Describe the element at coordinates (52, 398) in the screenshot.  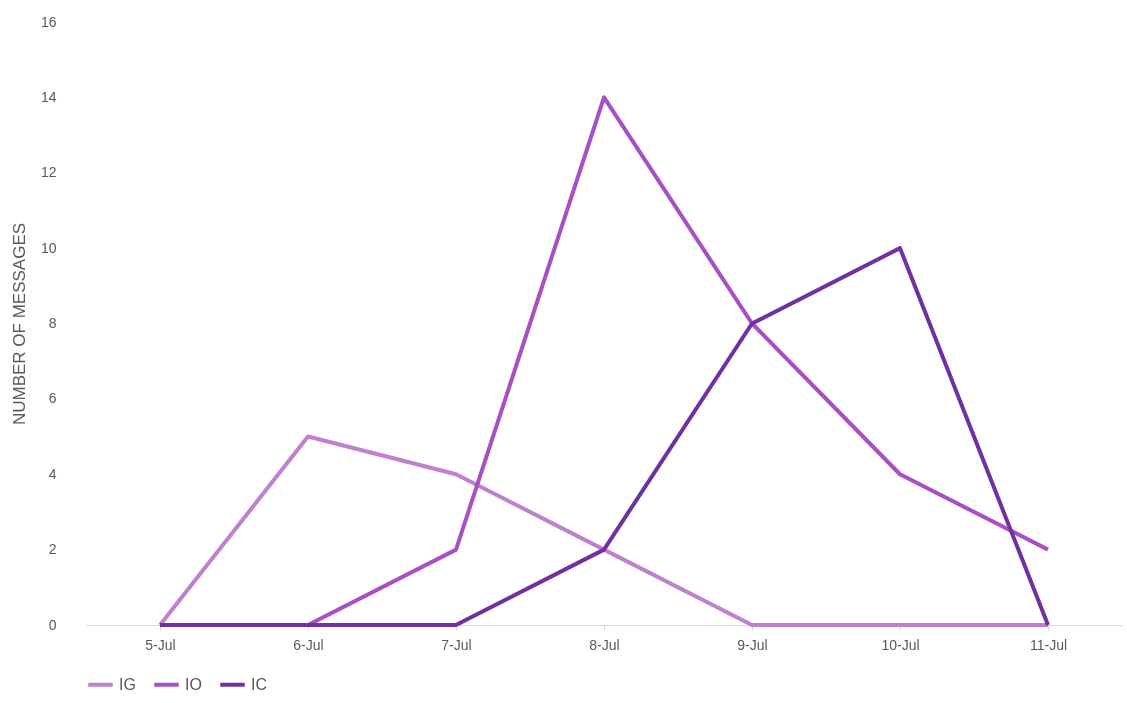
I see `y-tick-label: 6` at that location.